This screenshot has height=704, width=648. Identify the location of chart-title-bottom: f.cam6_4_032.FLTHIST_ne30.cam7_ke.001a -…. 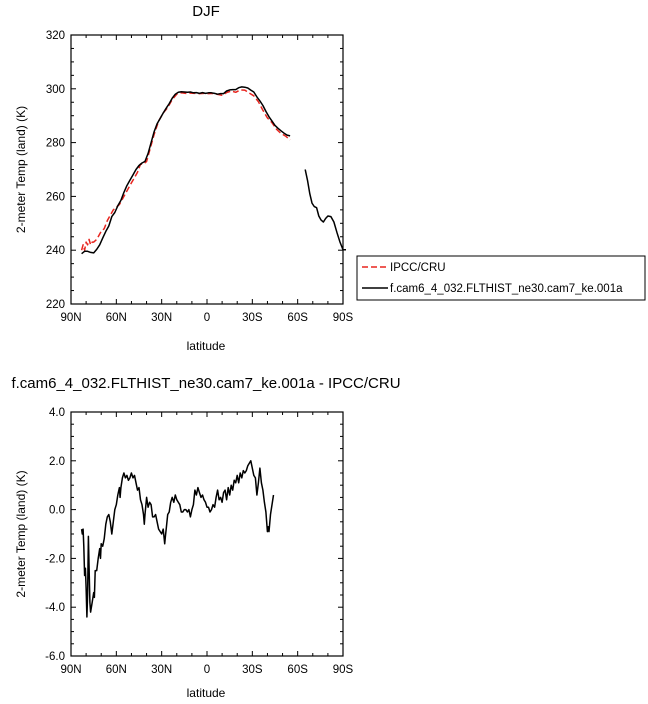
(205, 383).